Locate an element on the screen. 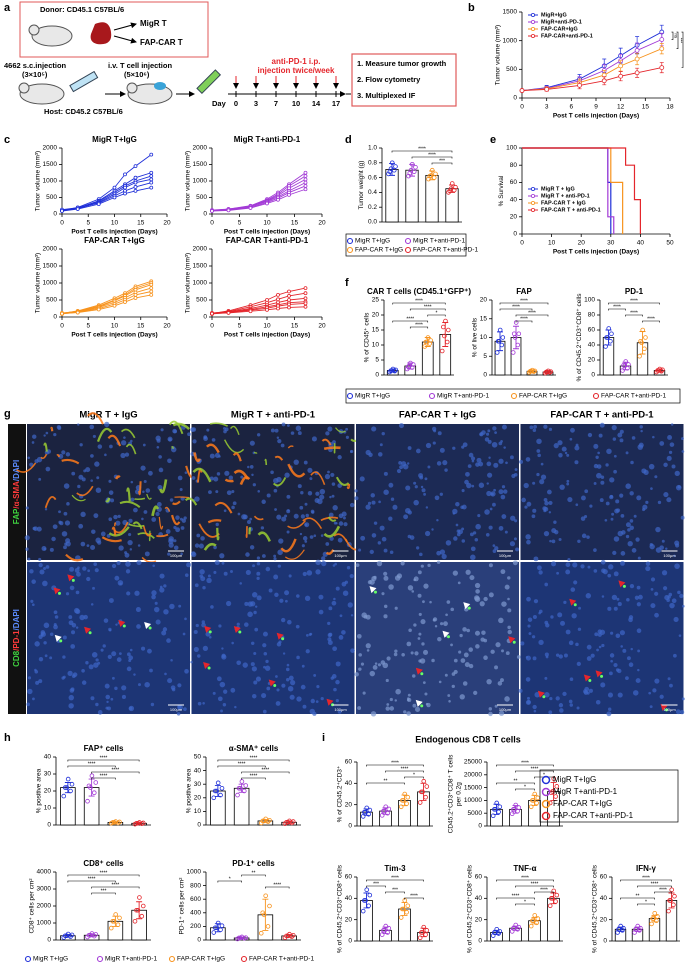  scale-bar-label: 100μm is located at coordinates (505, 709).